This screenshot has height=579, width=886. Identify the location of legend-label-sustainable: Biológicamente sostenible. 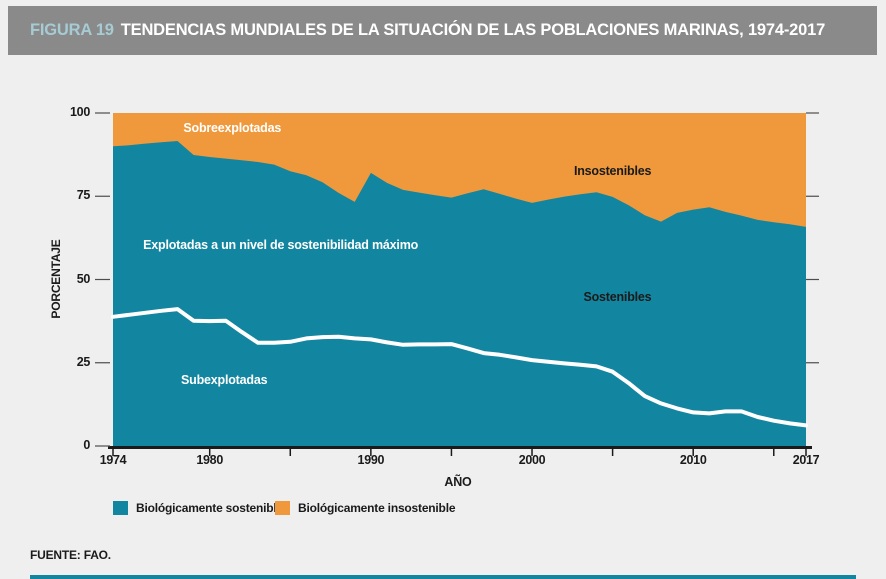
(210, 508).